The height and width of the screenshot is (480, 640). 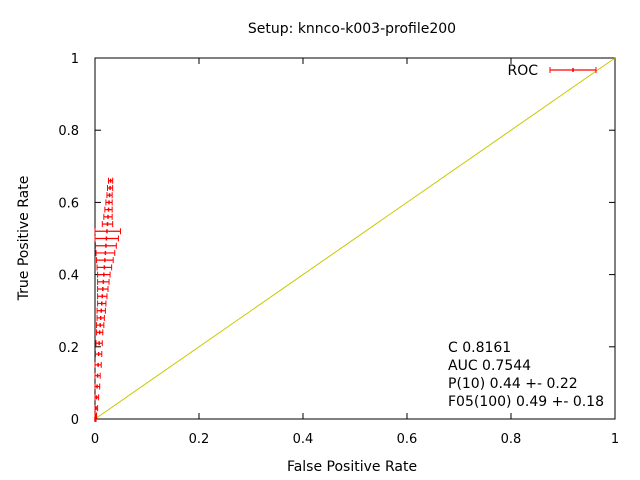 What do you see at coordinates (95, 439) in the screenshot?
I see `x-tick-label: 0` at bounding box center [95, 439].